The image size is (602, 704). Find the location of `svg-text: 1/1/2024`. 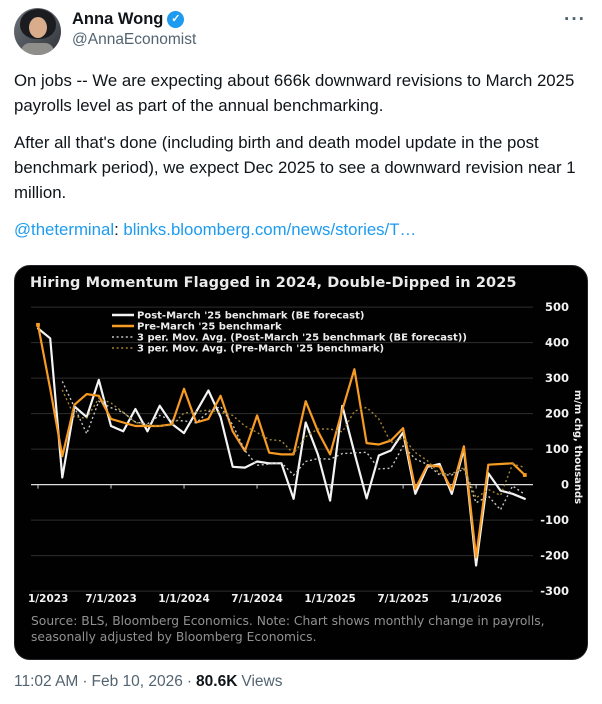

svg-text: 1/1/2024 is located at coordinates (184, 599).